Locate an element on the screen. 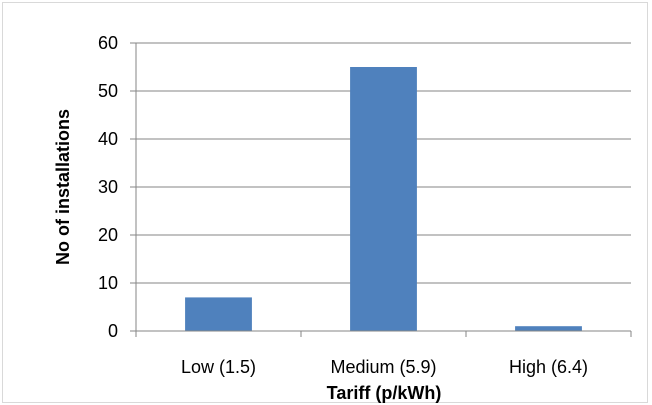 The height and width of the screenshot is (405, 652). x-tick-labels: Low (1.5) Medium (5.9) High (6.4) is located at coordinates (384, 367).